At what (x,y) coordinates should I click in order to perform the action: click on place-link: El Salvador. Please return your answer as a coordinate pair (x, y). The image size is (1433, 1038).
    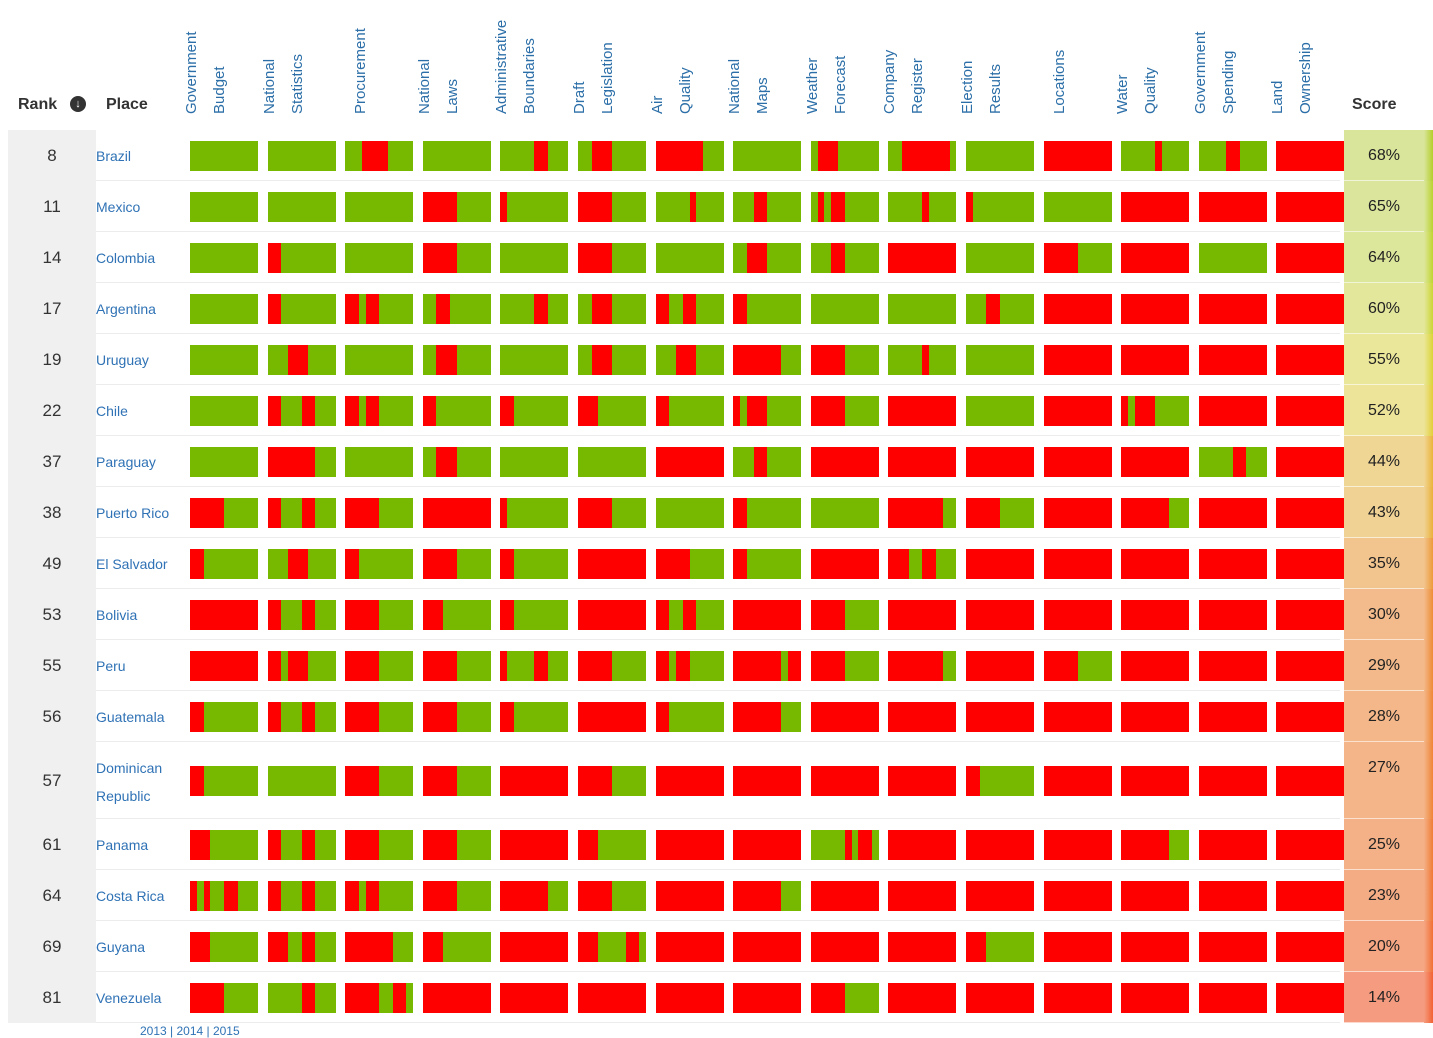
    Looking at the image, I should click on (132, 563).